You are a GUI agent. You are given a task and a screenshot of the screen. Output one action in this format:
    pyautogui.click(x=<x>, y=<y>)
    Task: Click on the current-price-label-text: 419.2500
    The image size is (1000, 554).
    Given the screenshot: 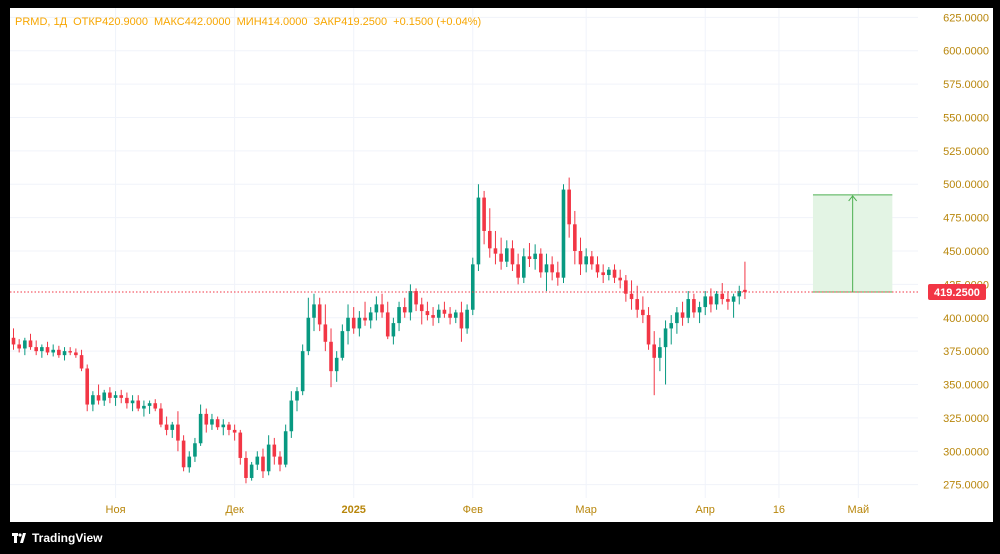 What is the action you would take?
    pyautogui.click(x=957, y=293)
    